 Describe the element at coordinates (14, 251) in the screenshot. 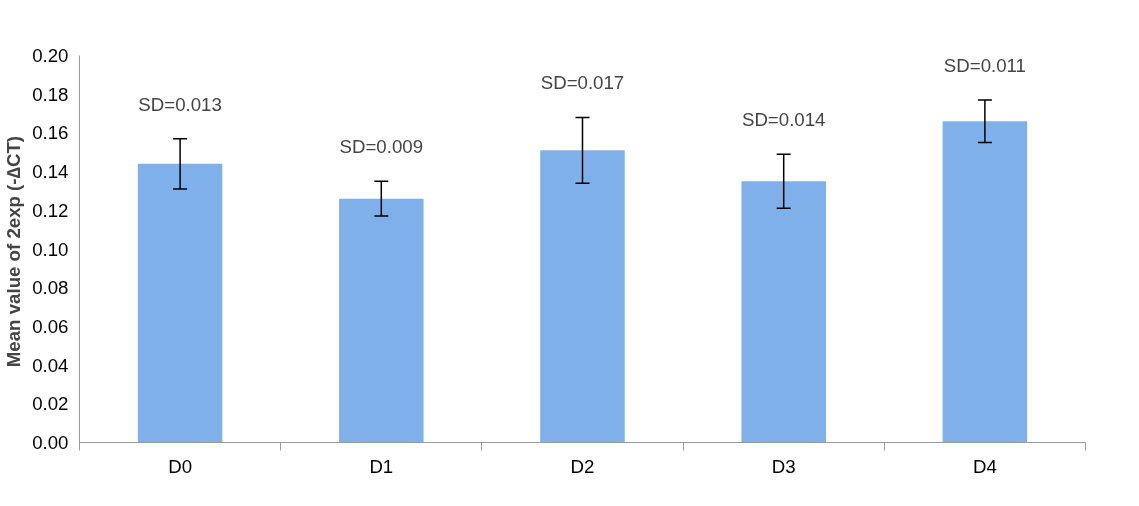

I see `y-axis-title: Mean value of 2exp (-∆CT)` at that location.